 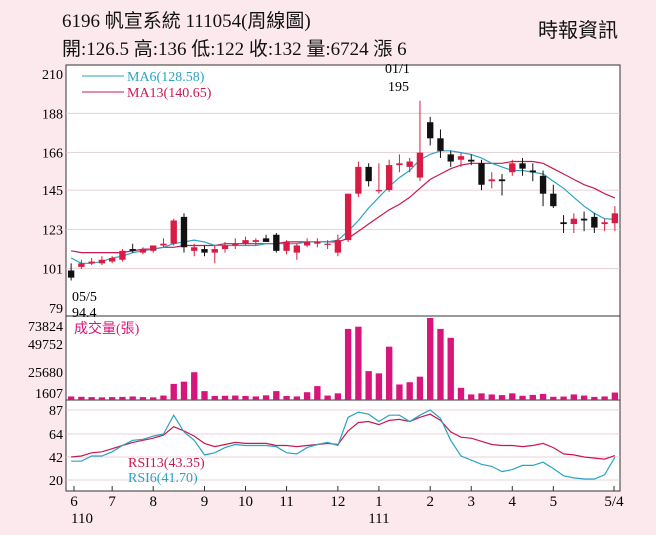 I want to click on price-y-tick-label: 188, so click(x=52, y=114).